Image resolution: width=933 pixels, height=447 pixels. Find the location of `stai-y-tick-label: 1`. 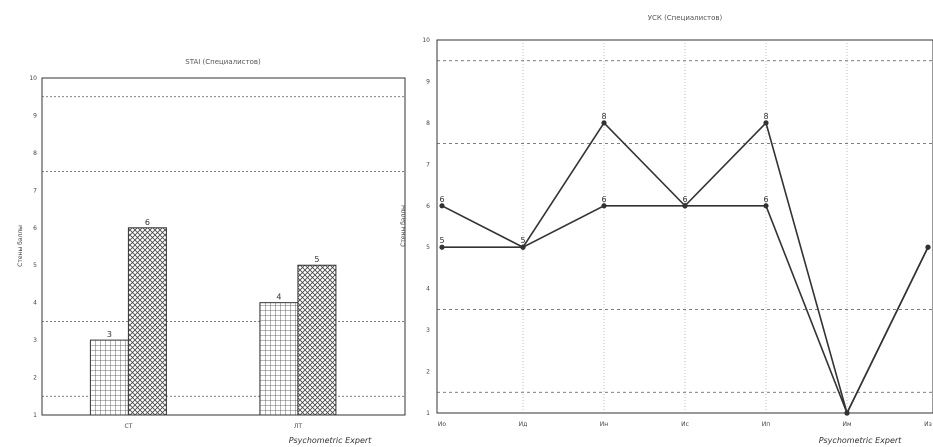

stai-y-tick-label: 1 is located at coordinates (35, 415).